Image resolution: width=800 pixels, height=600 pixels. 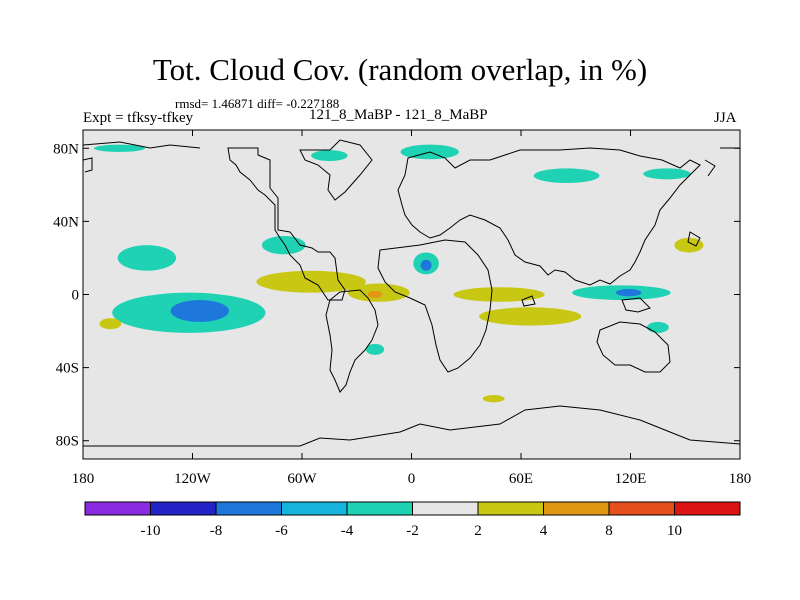 I want to click on coastline-greenland, so click(x=336, y=170).